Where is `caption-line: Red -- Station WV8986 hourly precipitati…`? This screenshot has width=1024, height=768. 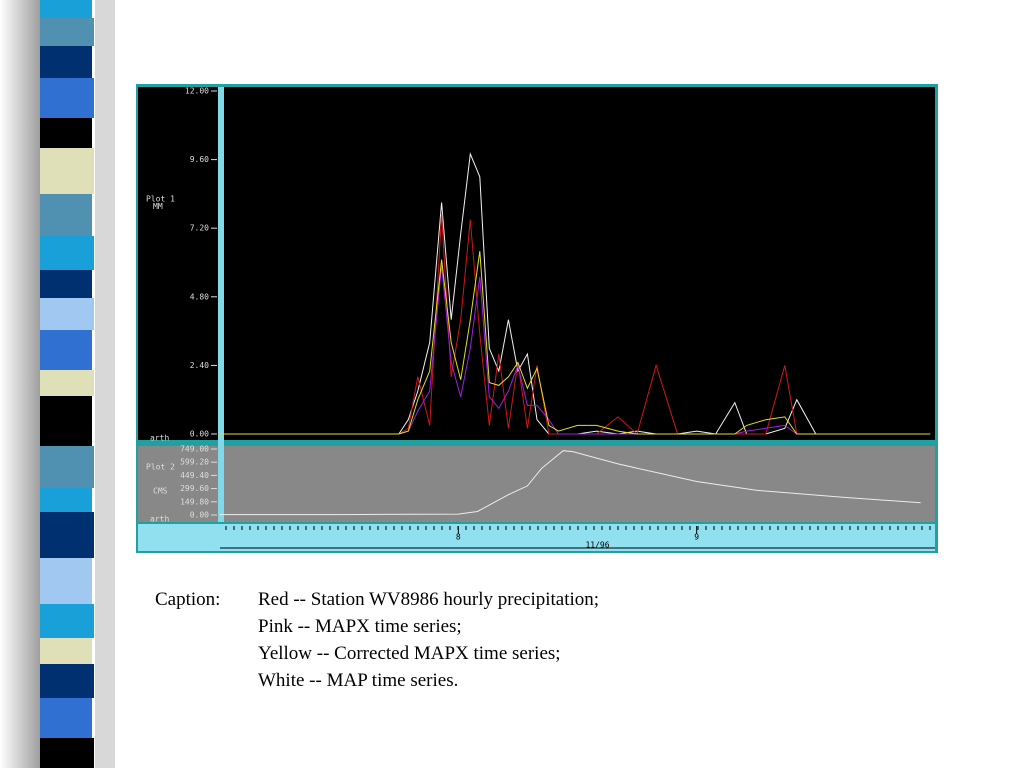 caption-line: Red -- Station WV8986 hourly precipitati… is located at coordinates (429, 599).